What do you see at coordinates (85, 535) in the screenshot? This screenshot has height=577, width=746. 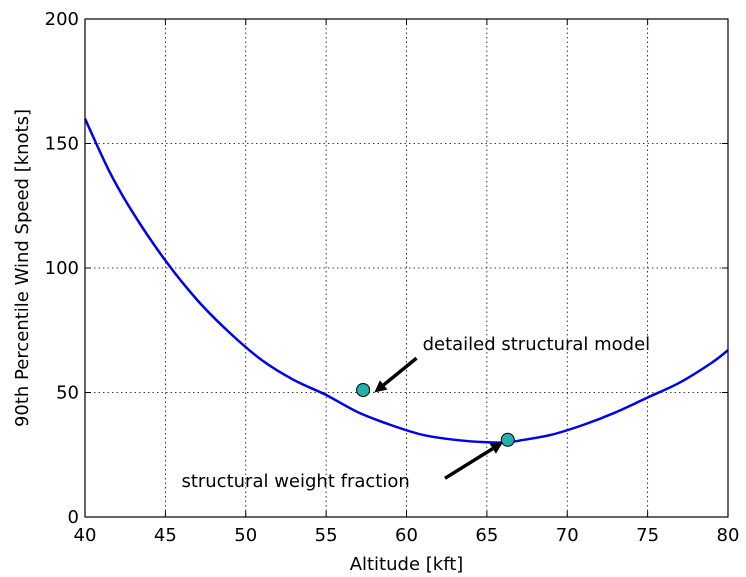 I see `x-tick-label: 40` at bounding box center [85, 535].